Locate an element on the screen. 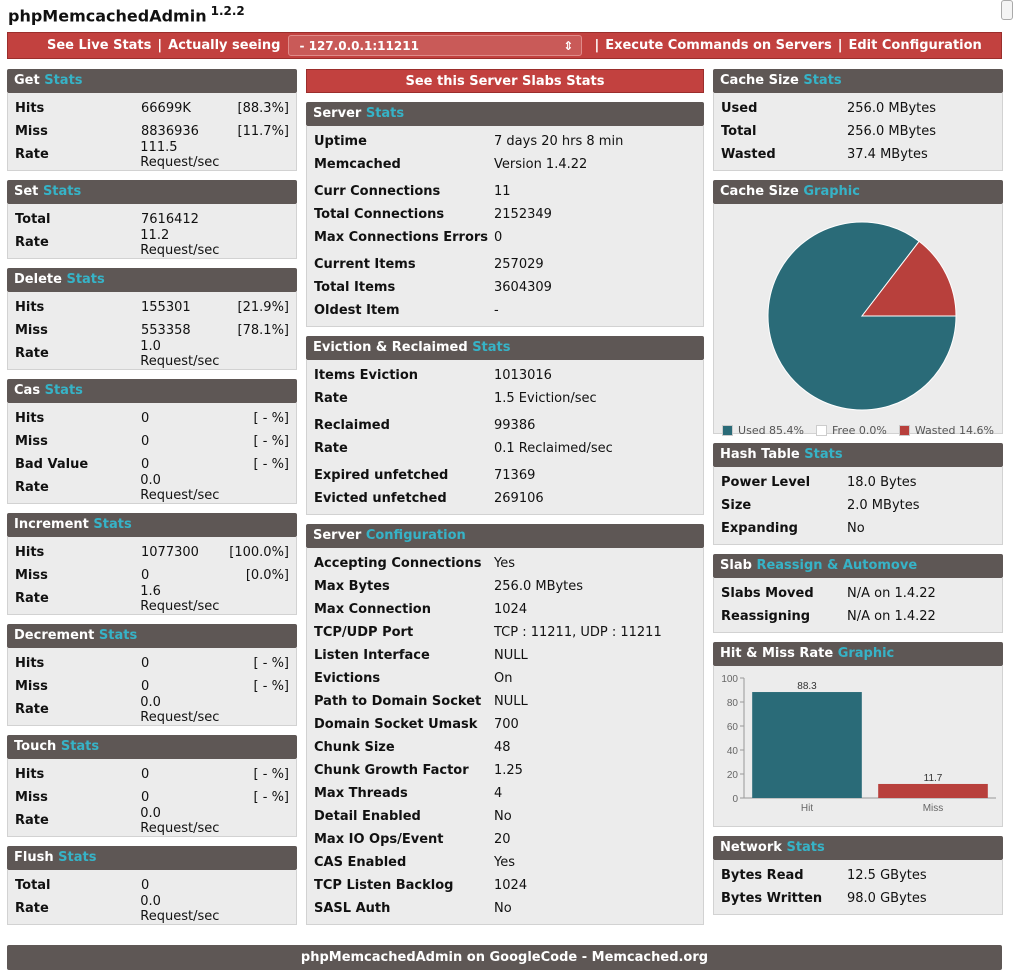 The width and height of the screenshot is (1013, 979). bar-chart: 0 20 40 60 80 100 88.3 Hit 11.7 Miss is located at coordinates (858, 744).